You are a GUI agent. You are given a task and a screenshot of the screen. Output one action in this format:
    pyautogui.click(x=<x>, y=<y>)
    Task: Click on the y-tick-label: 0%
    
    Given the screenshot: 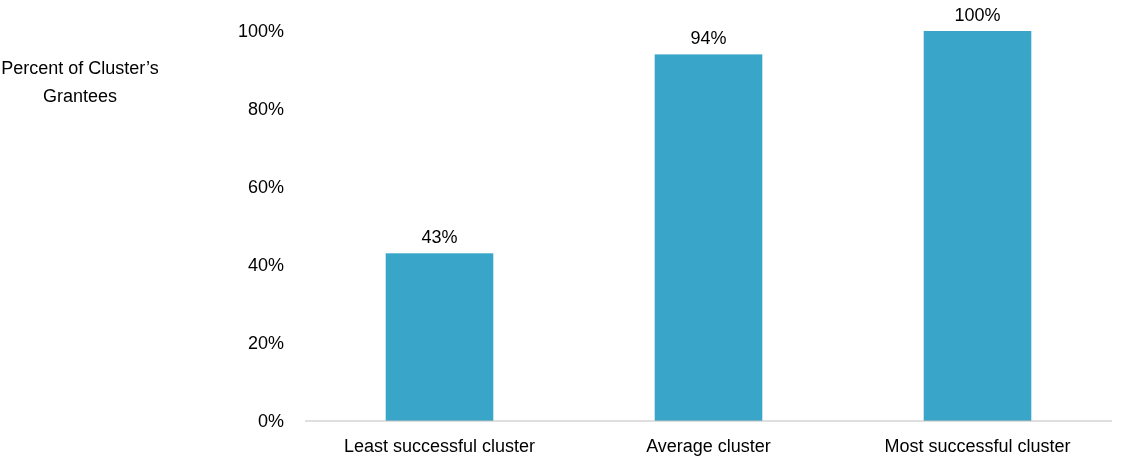 What is the action you would take?
    pyautogui.click(x=270, y=421)
    